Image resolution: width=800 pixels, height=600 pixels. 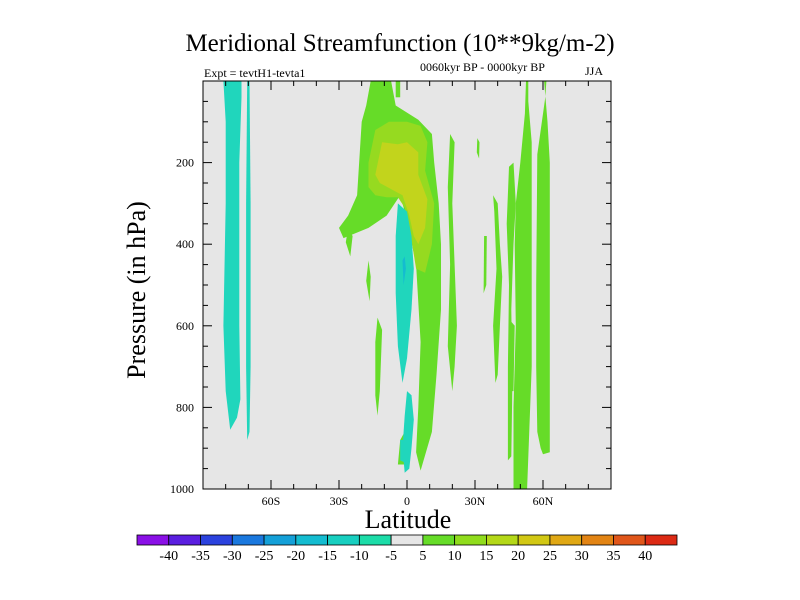 What do you see at coordinates (550, 556) in the screenshot?
I see `colorbar-label-12: 25` at bounding box center [550, 556].